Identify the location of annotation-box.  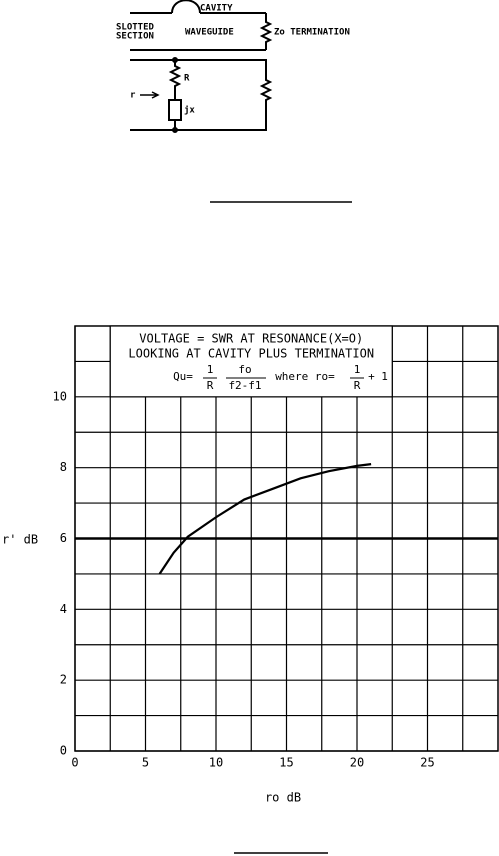
(251, 361).